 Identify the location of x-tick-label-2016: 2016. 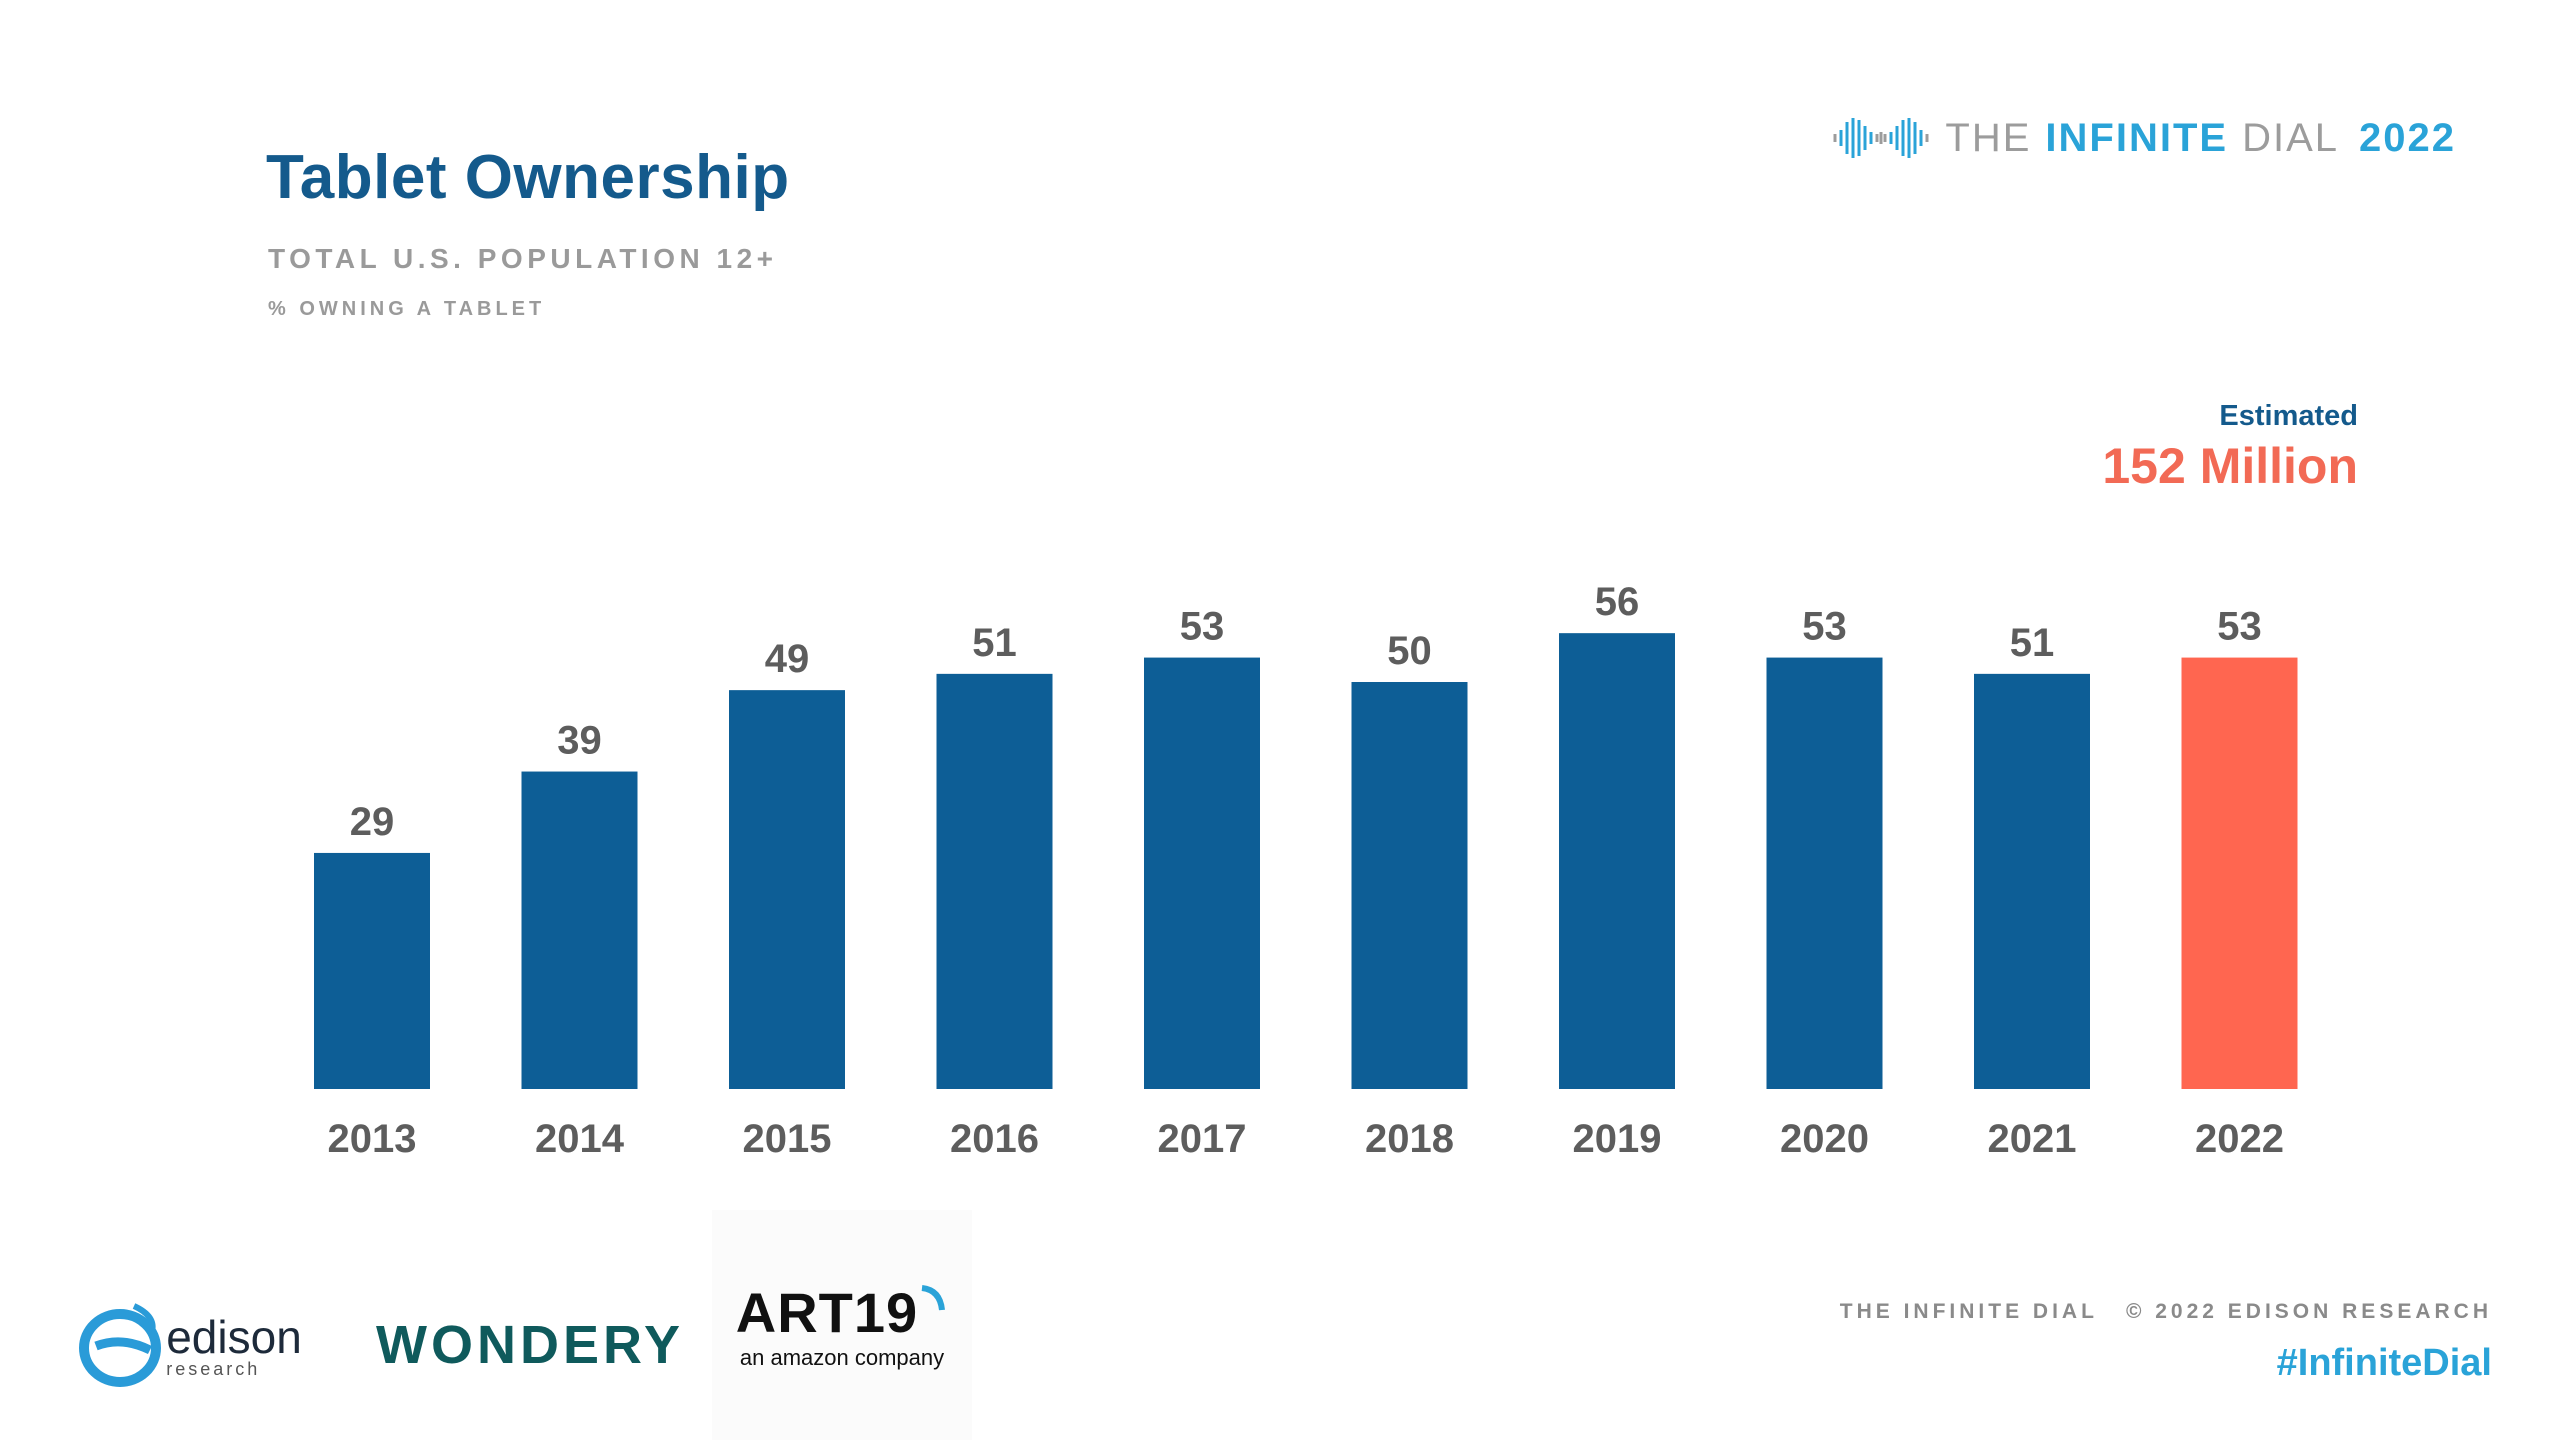
(994, 1139).